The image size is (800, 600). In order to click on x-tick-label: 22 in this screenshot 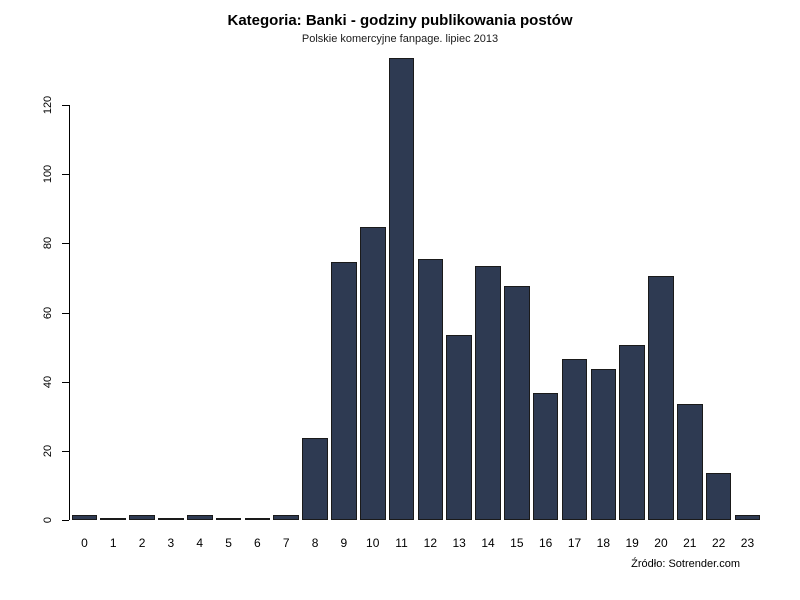, I will do `click(718, 543)`.